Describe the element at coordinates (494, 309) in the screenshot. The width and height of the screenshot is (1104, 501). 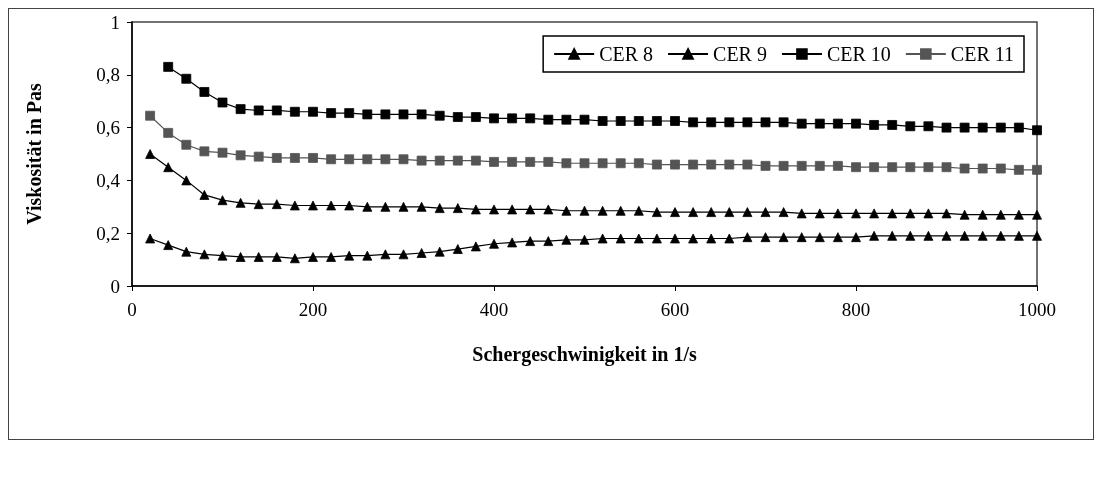
I see `x-tick-label: 400` at that location.